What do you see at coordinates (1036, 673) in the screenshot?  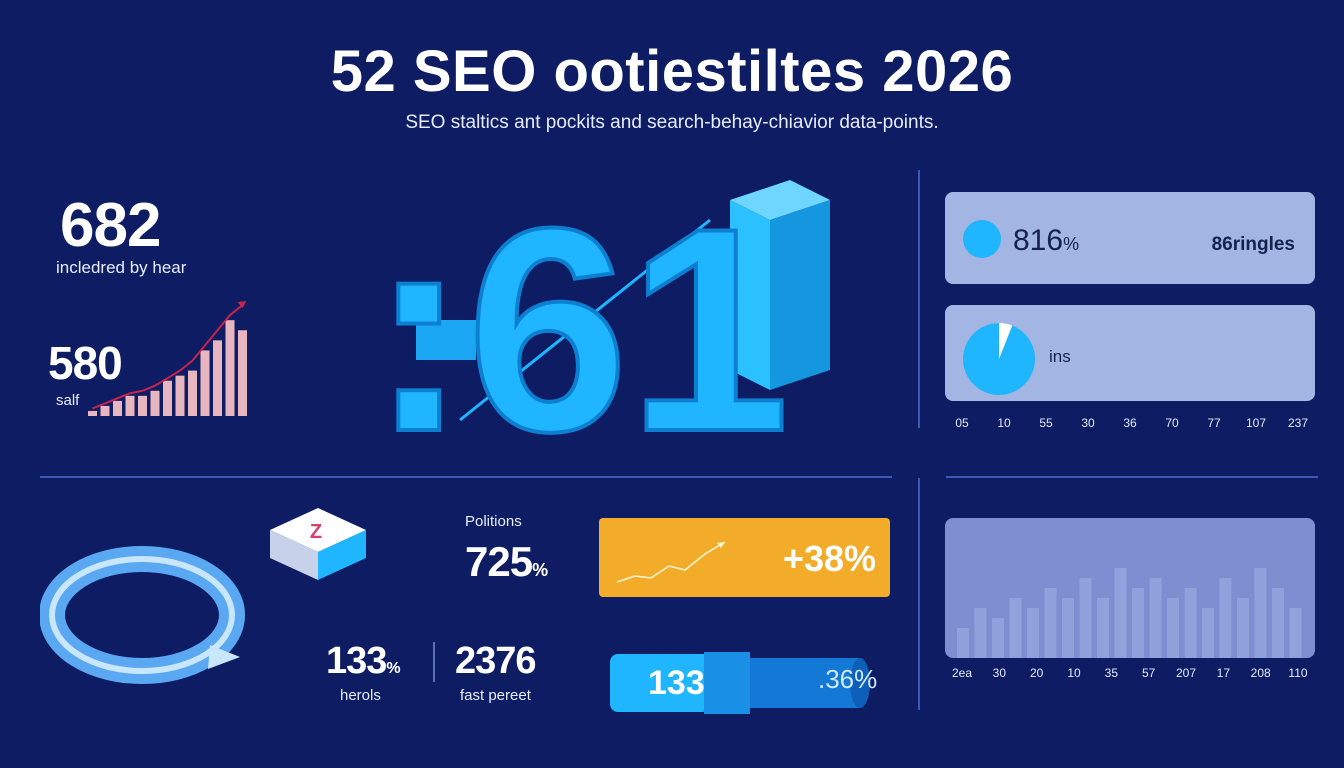 I see `x-tick-label: 20` at bounding box center [1036, 673].